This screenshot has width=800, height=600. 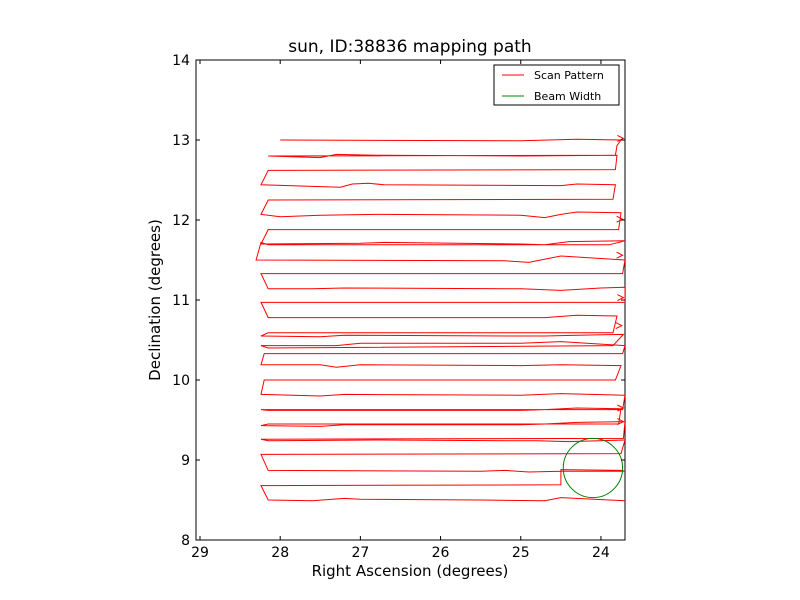 What do you see at coordinates (409, 47) in the screenshot?
I see `chart-title: sun, ID:38836 mapping path` at bounding box center [409, 47].